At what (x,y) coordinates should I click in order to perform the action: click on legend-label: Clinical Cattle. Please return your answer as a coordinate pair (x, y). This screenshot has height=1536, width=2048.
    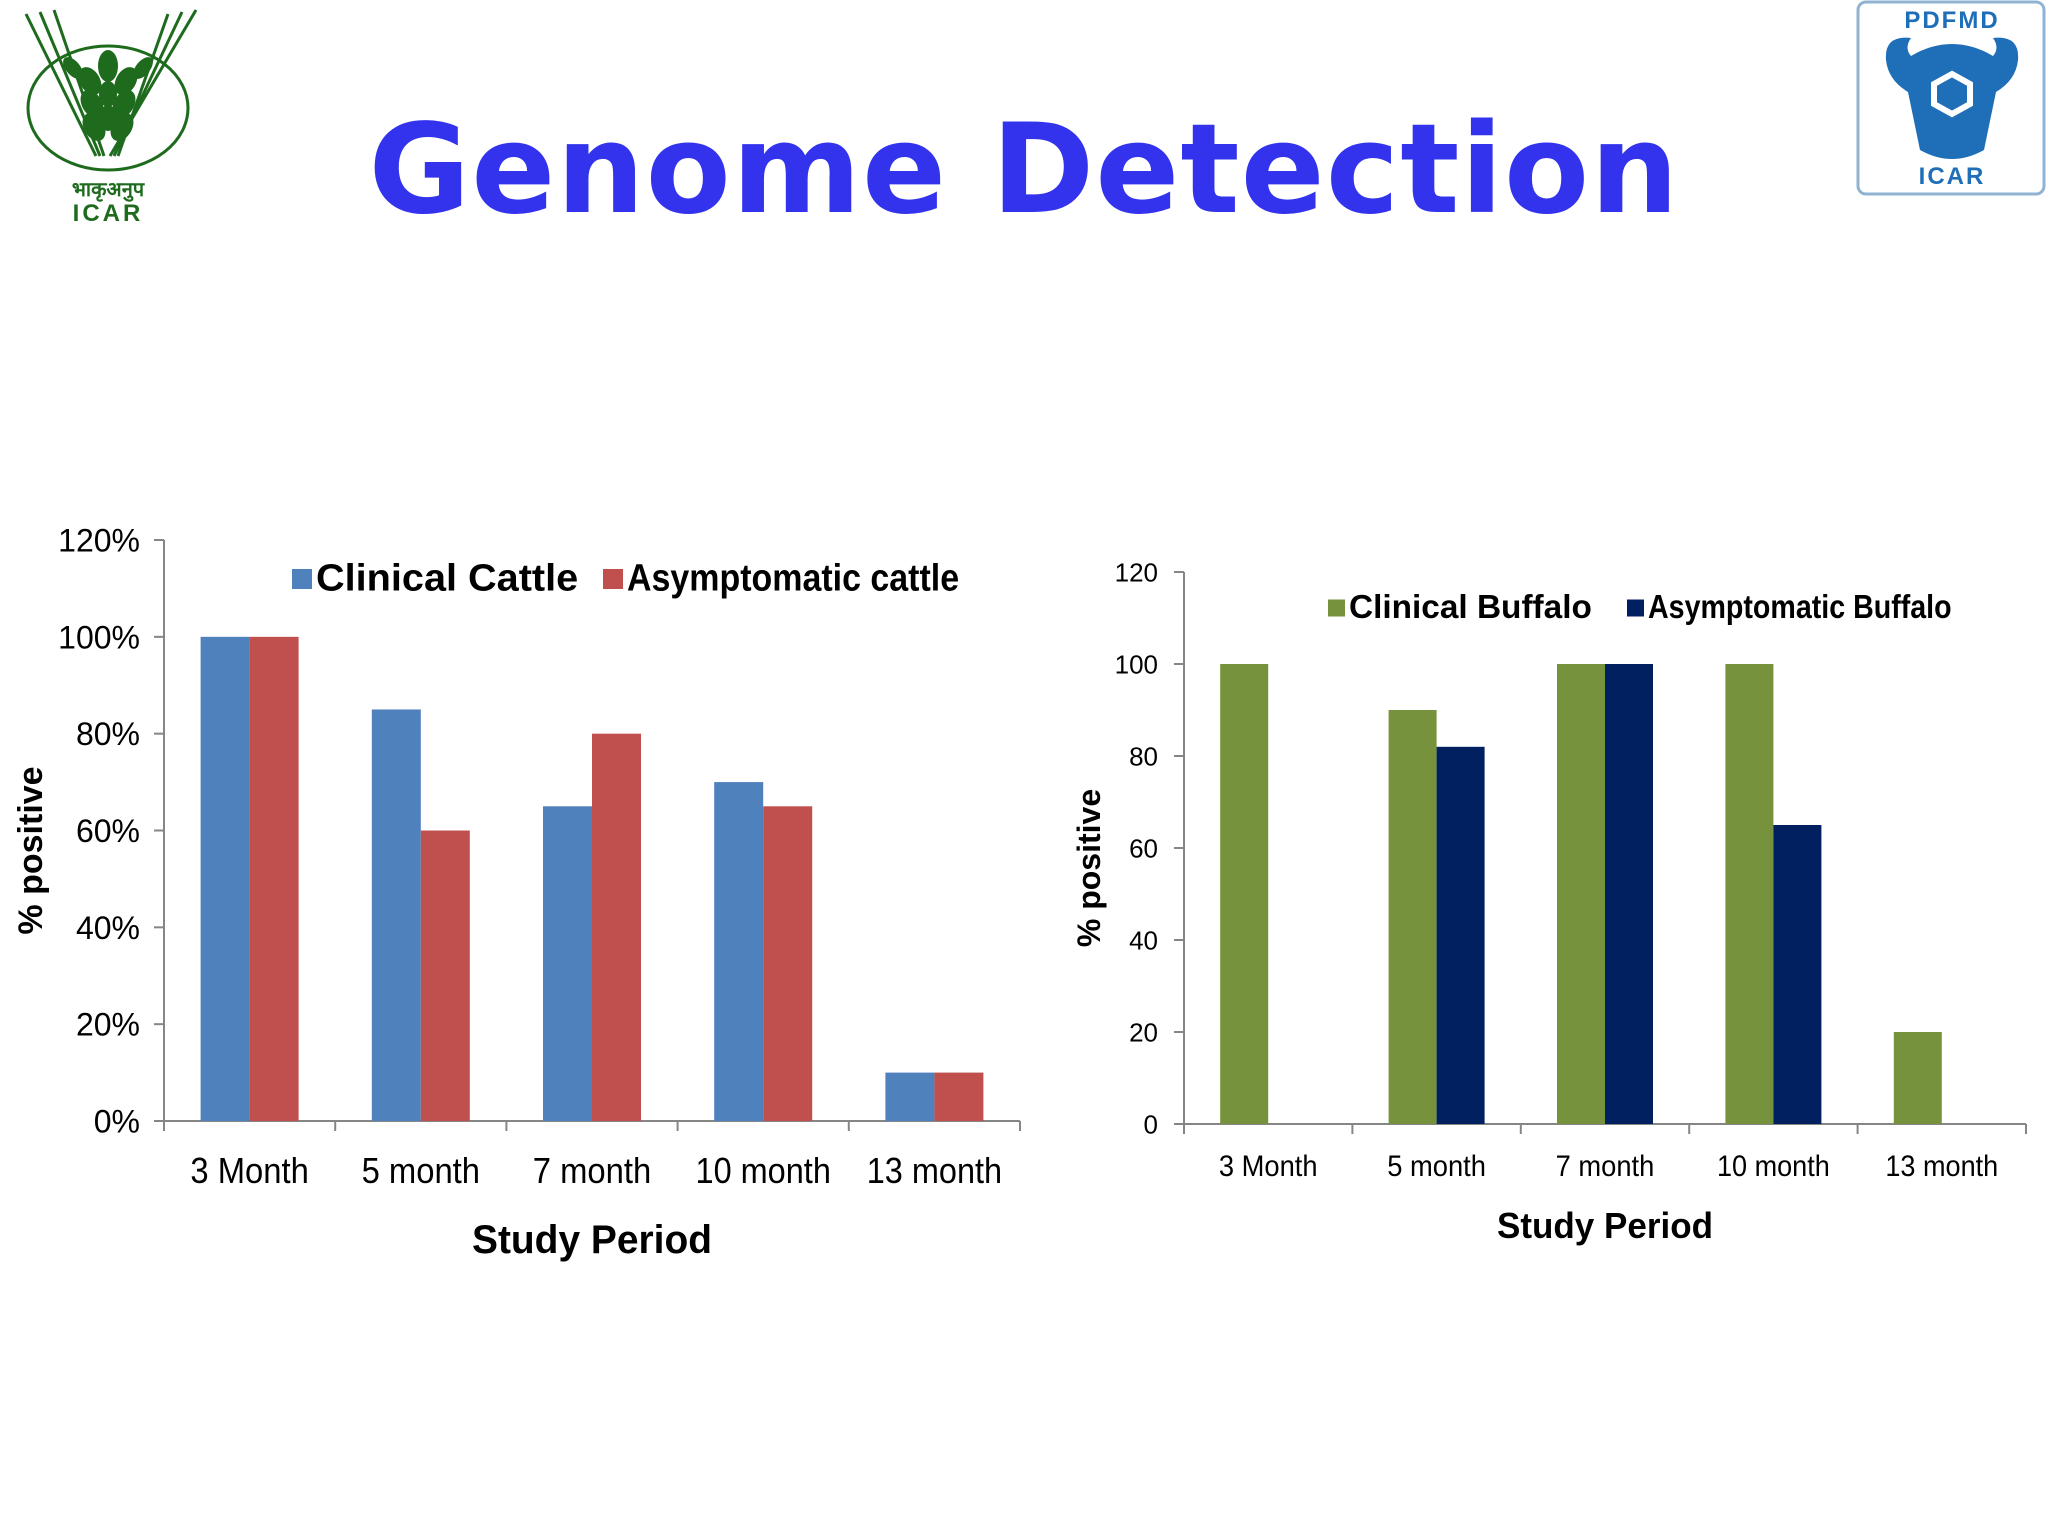
    Looking at the image, I should click on (447, 578).